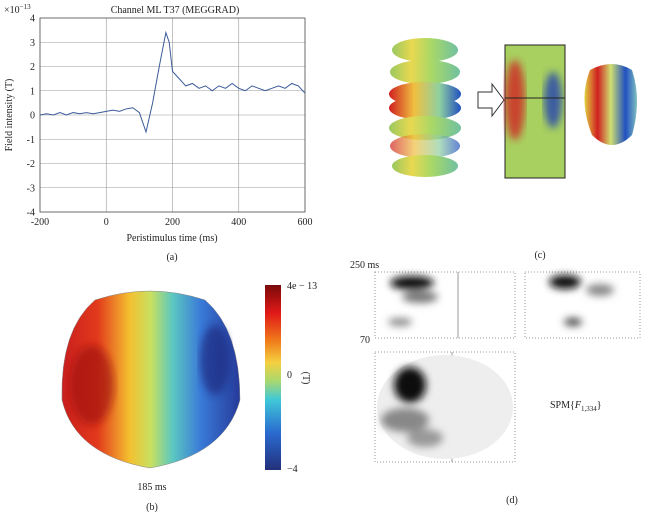 This screenshot has width=650, height=520. What do you see at coordinates (273, 377) in the screenshot?
I see `colorbar` at bounding box center [273, 377].